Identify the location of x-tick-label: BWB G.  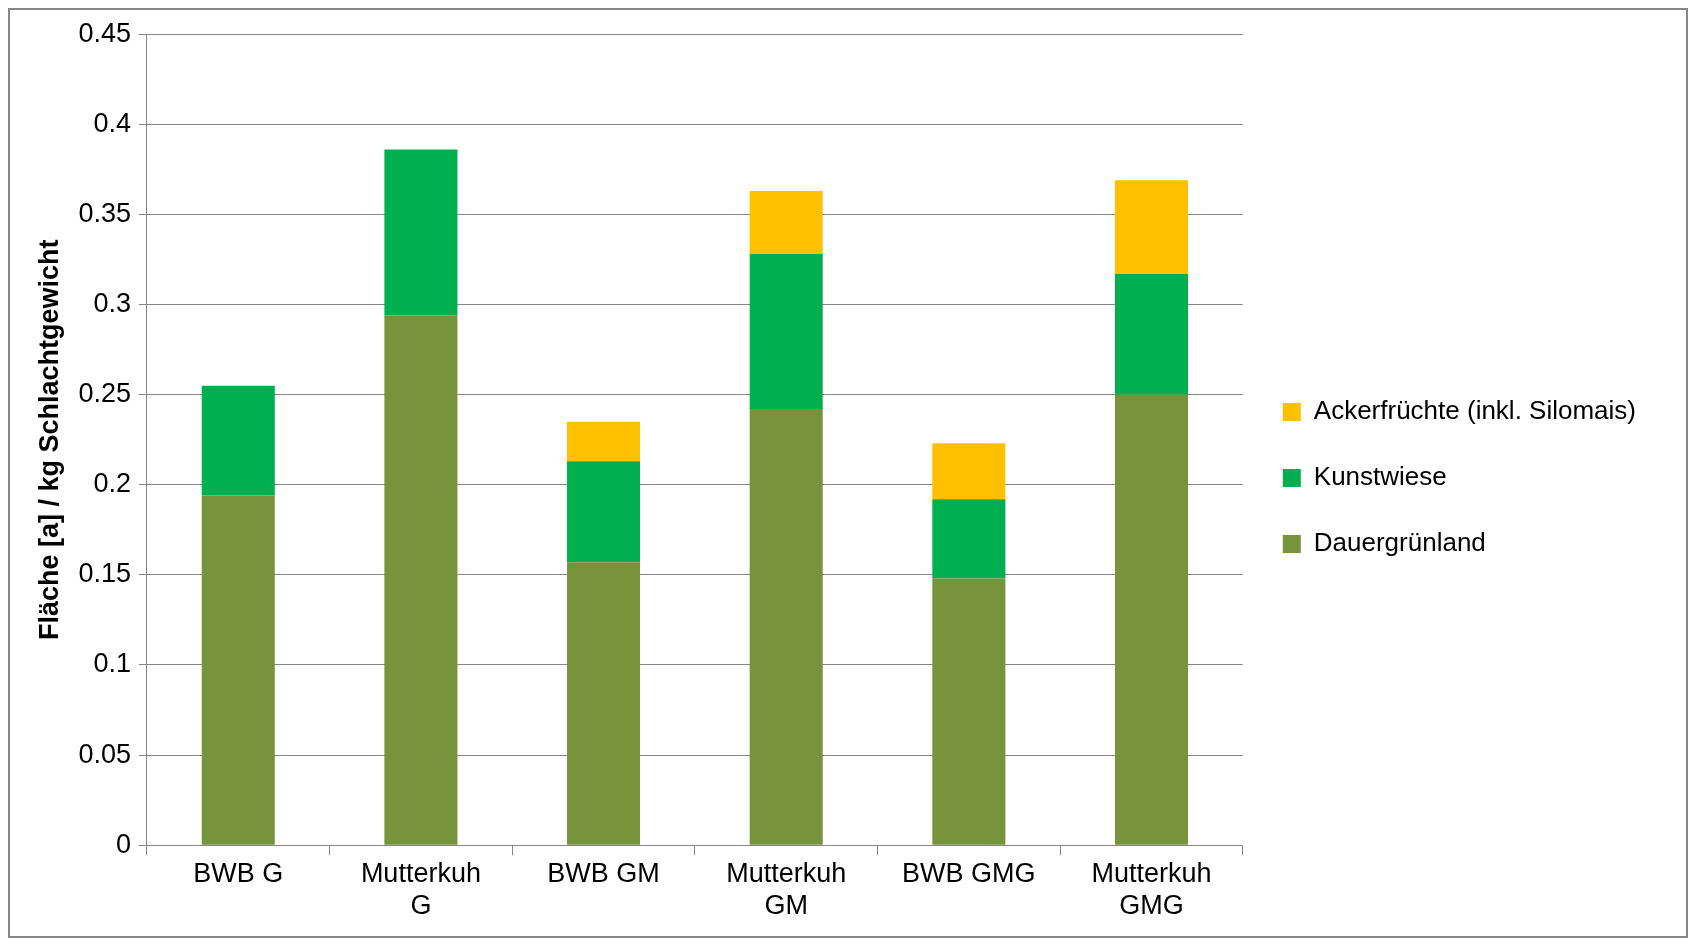
(238, 872).